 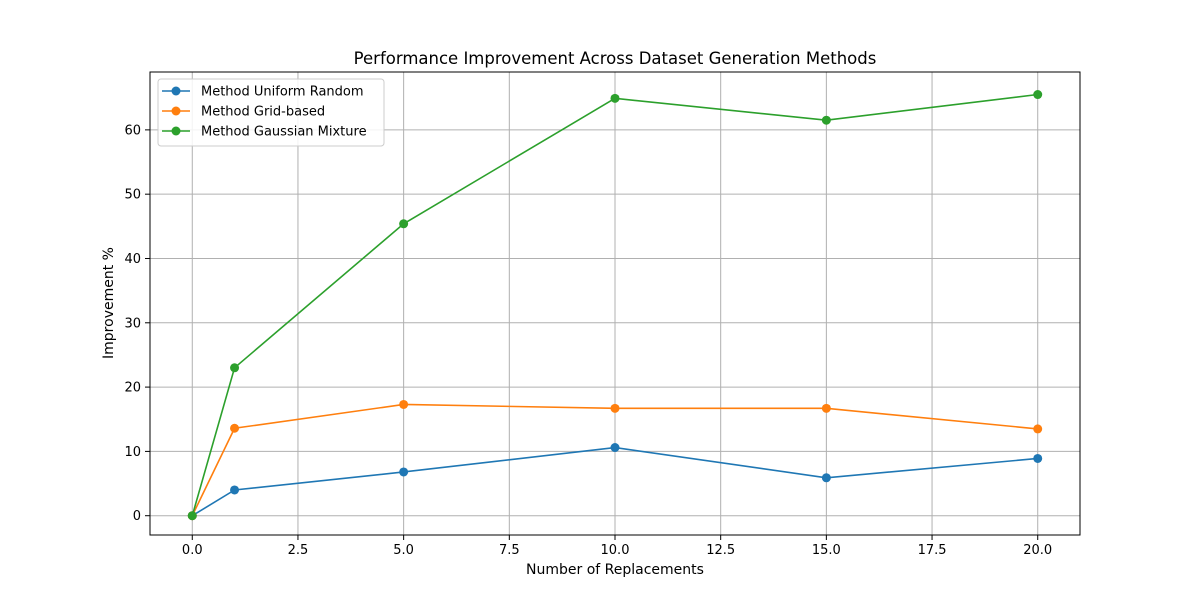 What do you see at coordinates (615, 570) in the screenshot?
I see `x-axis-title: Number of Replacements` at bounding box center [615, 570].